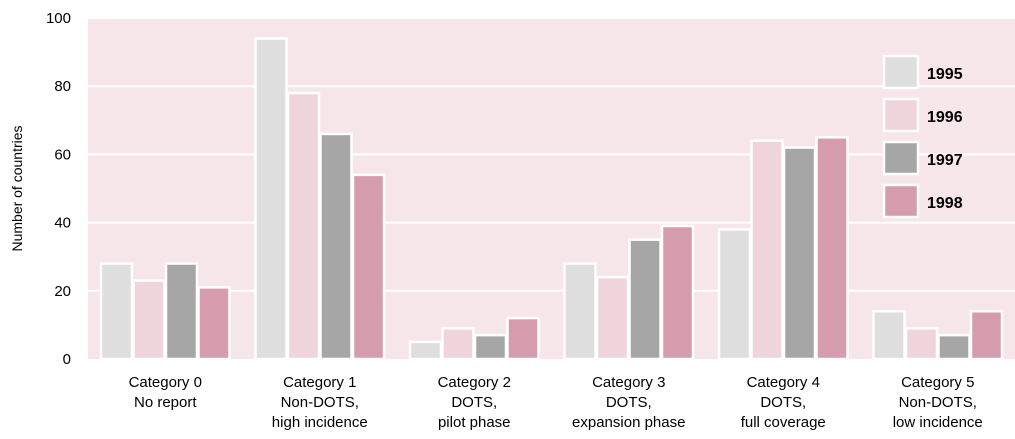 Image resolution: width=1015 pixels, height=439 pixels. Describe the element at coordinates (645, 299) in the screenshot. I see `bar-1997-cat3` at that location.